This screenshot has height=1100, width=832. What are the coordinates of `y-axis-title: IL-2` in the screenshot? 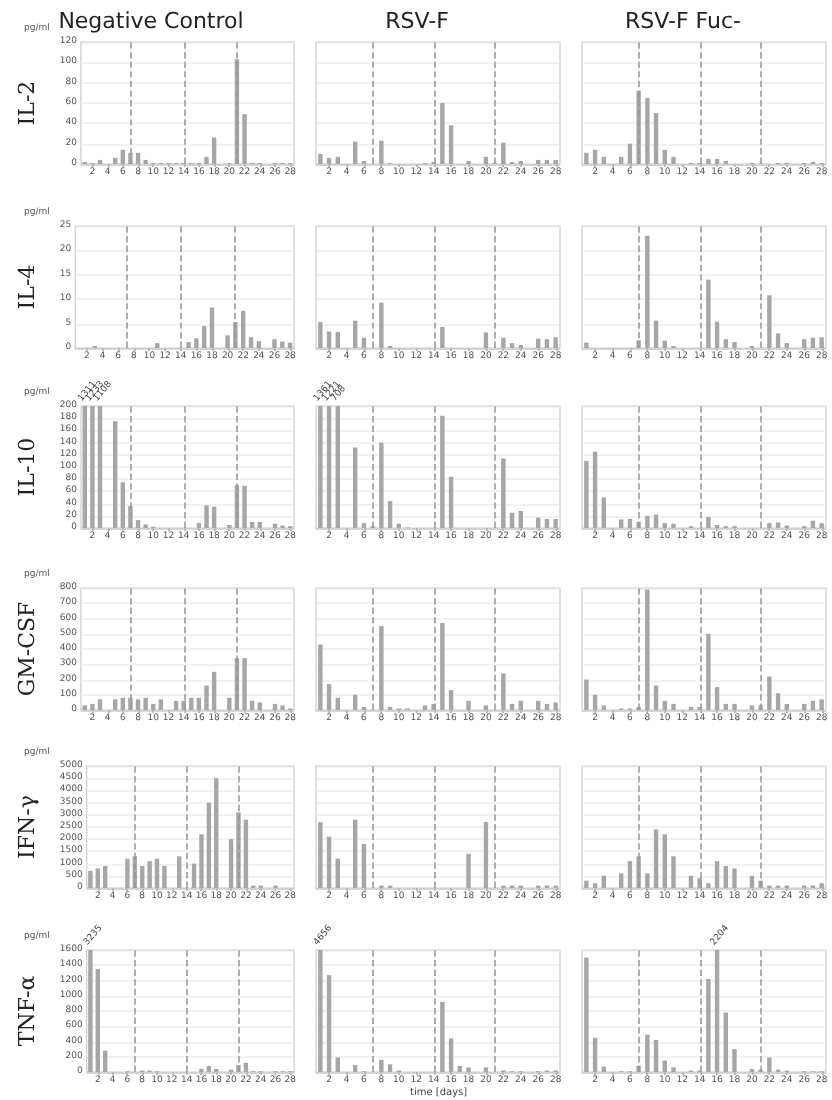 It's located at (27, 103).